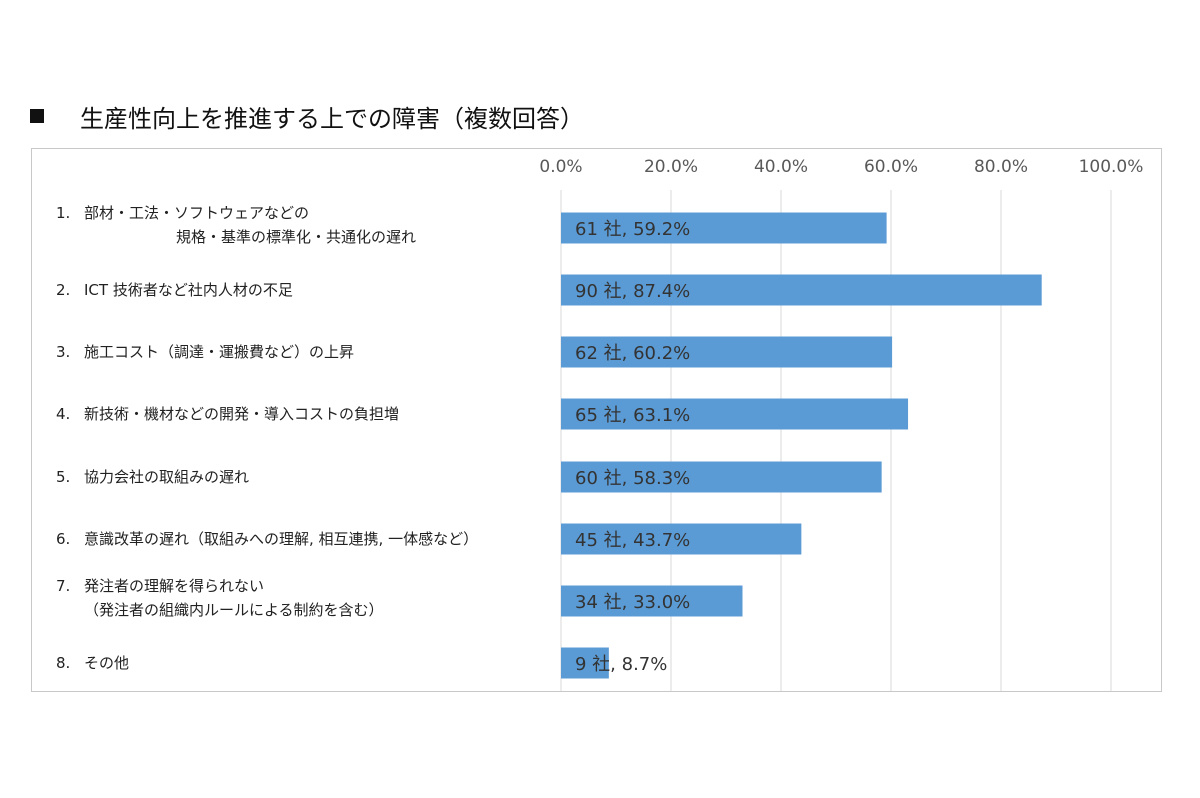 The height and width of the screenshot is (798, 1200). What do you see at coordinates (197, 213) in the screenshot?
I see `category-text: 部材・工法・ソフトウェアなどの` at bounding box center [197, 213].